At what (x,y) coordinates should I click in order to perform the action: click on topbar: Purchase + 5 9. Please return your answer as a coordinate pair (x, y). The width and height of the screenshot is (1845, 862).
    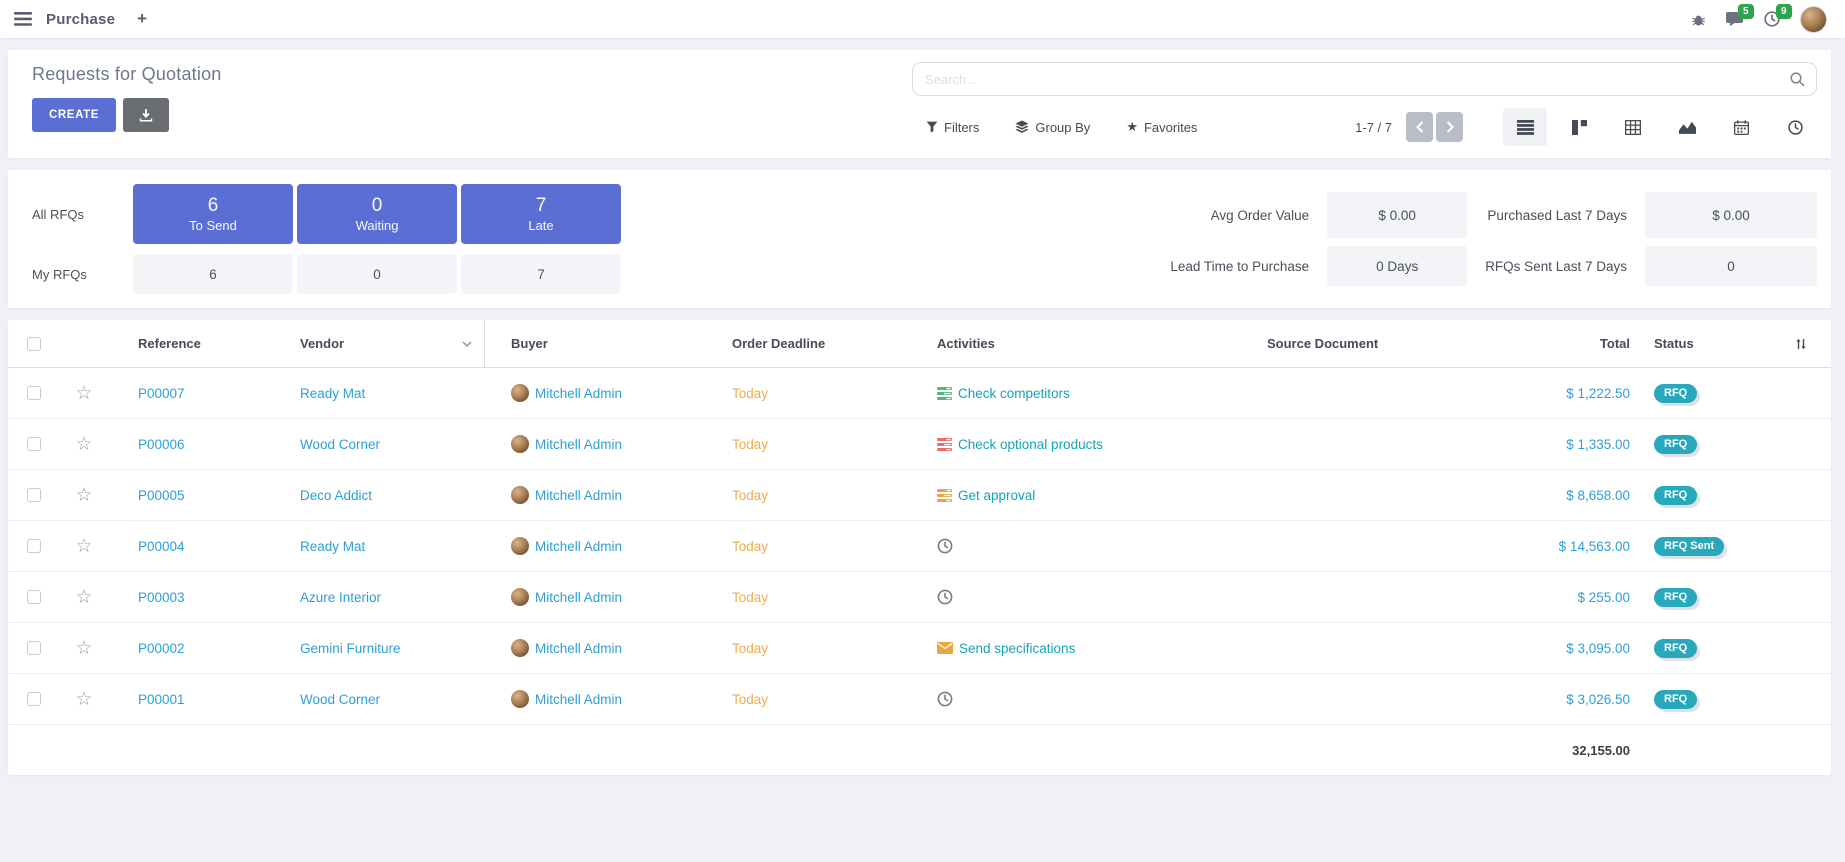
    Looking at the image, I should click on (922, 19).